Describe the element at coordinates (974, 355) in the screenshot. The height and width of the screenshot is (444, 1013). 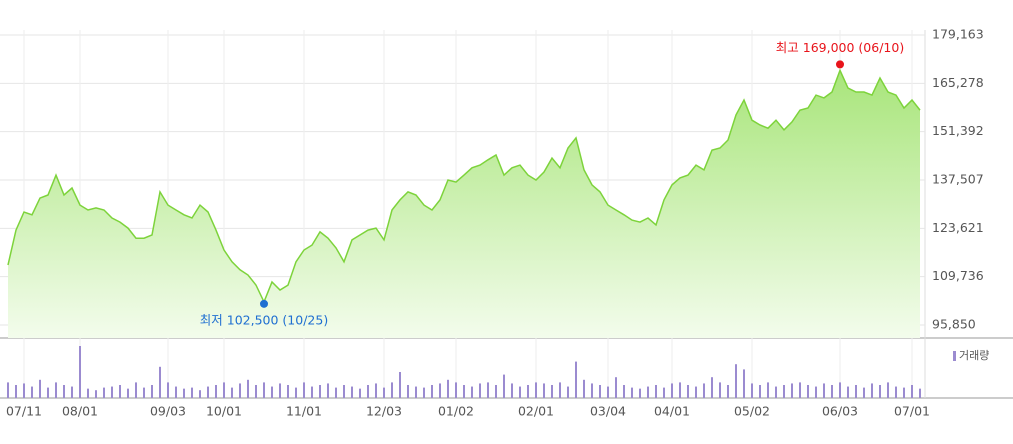
I see `volume-legend-label: 거래량` at that location.